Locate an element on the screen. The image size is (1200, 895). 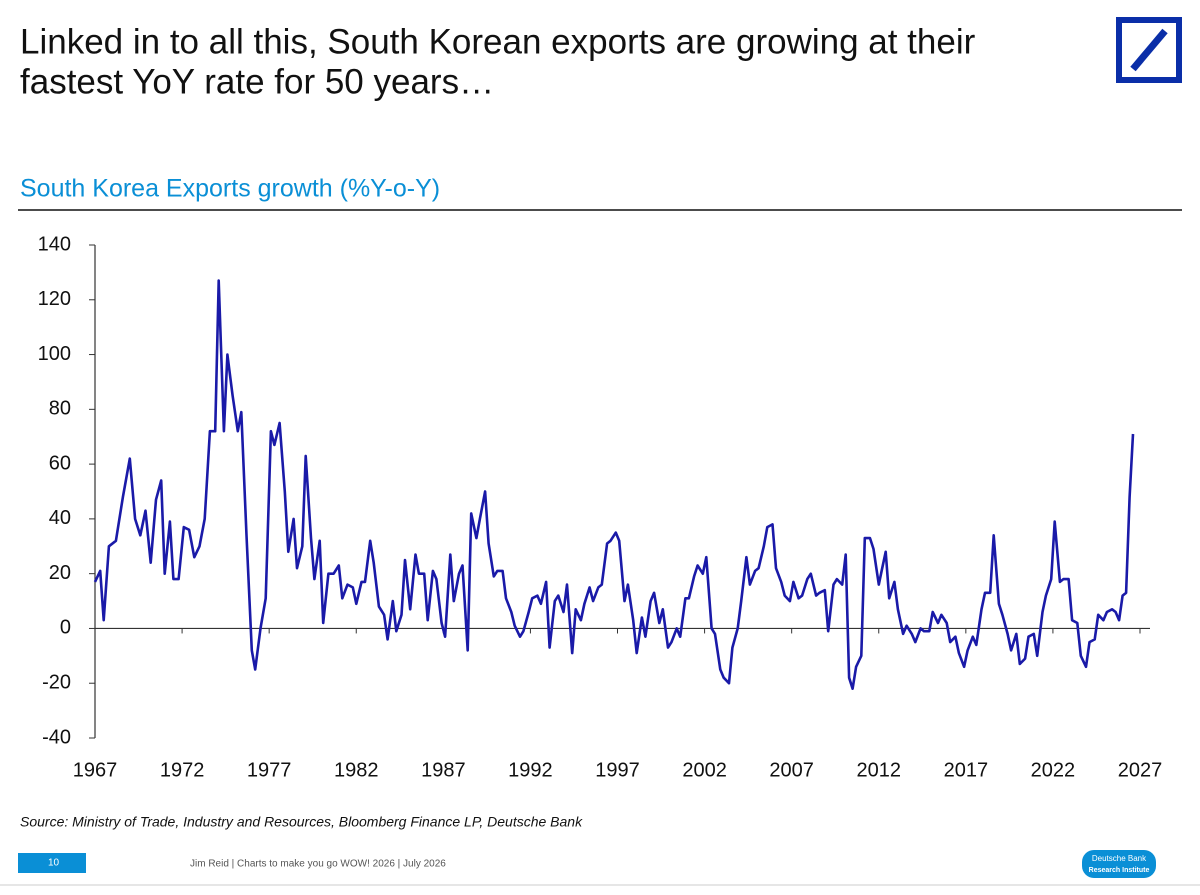
x-tick-label: 1992 is located at coordinates (530, 770).